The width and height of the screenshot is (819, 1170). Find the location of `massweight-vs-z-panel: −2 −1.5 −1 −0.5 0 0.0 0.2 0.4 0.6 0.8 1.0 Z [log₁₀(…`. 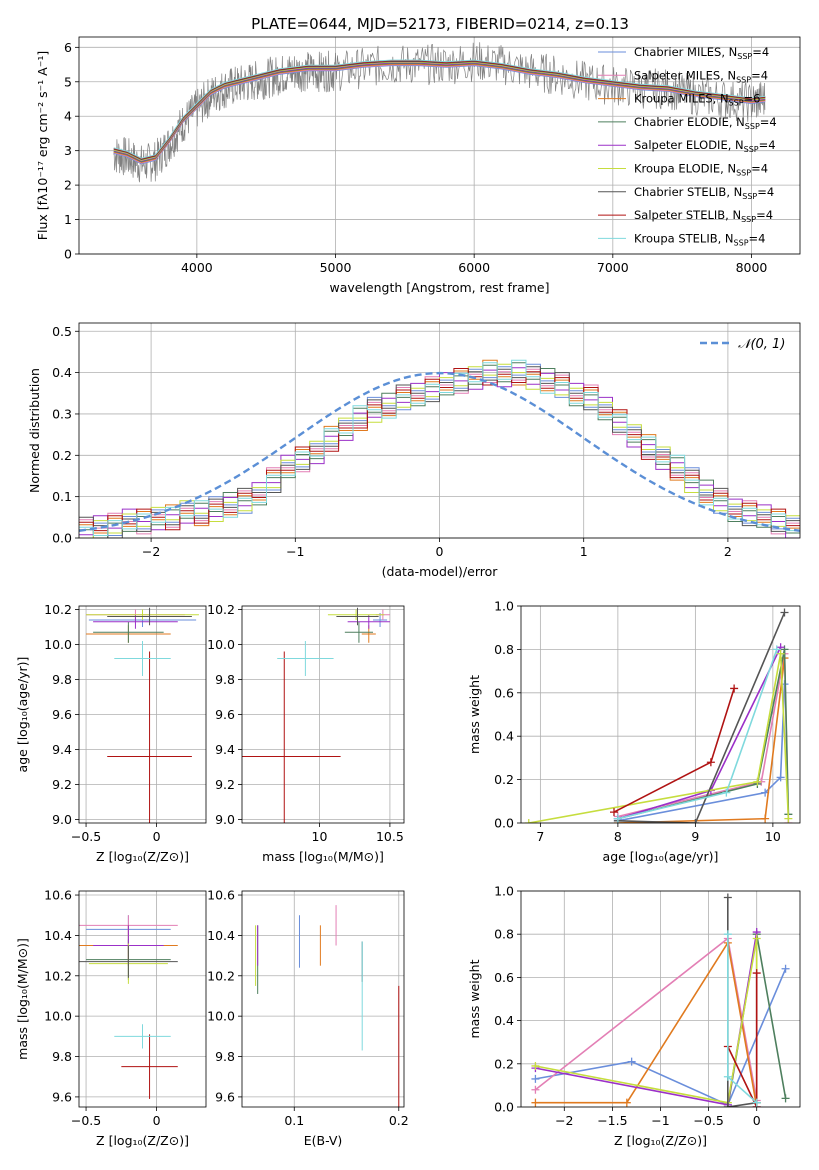

massweight-vs-z-panel: −2 −1.5 −1 −0.5 0 0.0 0.2 0.4 0.6 0.8 1.0 Z [log₁₀(… is located at coordinates (634, 1016).